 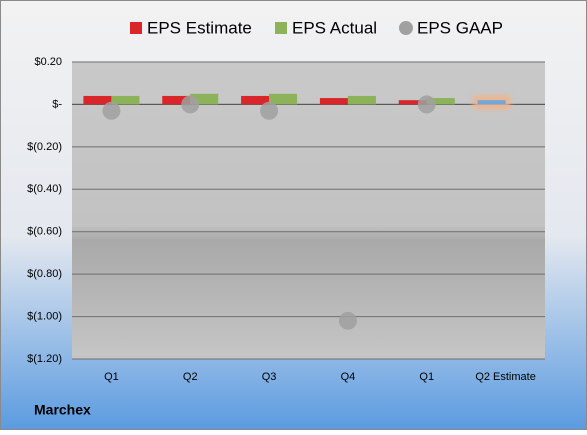 What do you see at coordinates (48, 62) in the screenshot?
I see `y-tick-label: $0.20` at bounding box center [48, 62].